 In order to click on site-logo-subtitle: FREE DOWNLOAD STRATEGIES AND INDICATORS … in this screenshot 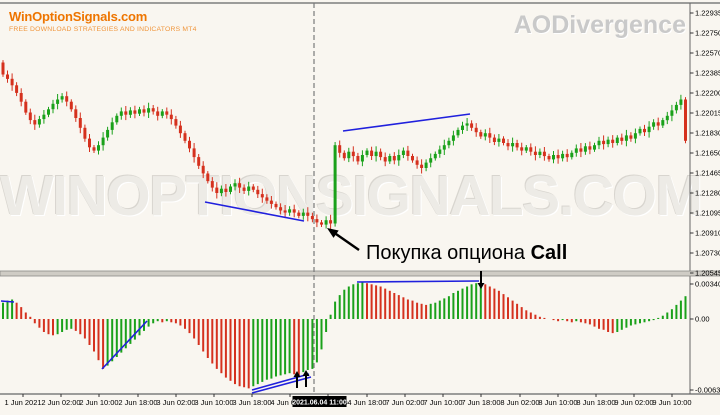, I will do `click(103, 29)`.